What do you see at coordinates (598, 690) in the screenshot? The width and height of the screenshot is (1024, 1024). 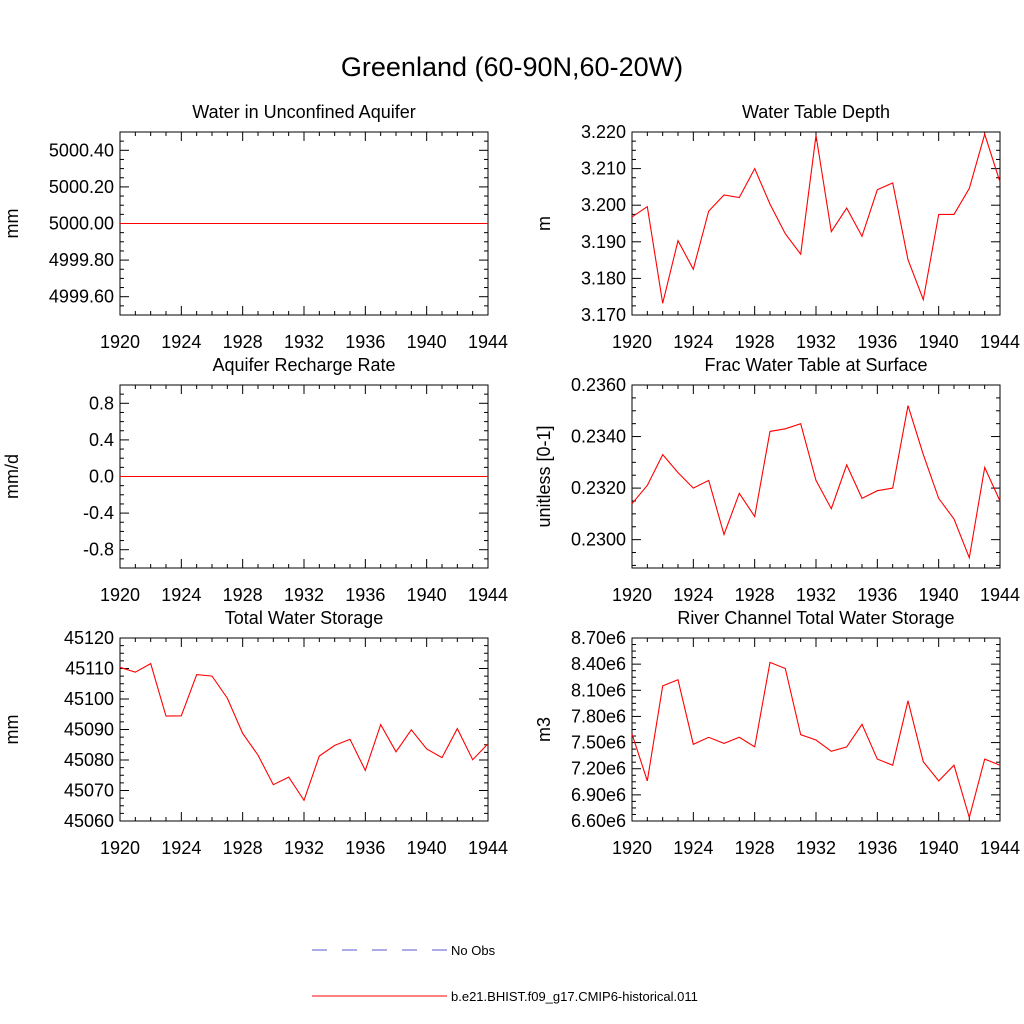 I see `y-tick-label: 8.10e6` at bounding box center [598, 690].